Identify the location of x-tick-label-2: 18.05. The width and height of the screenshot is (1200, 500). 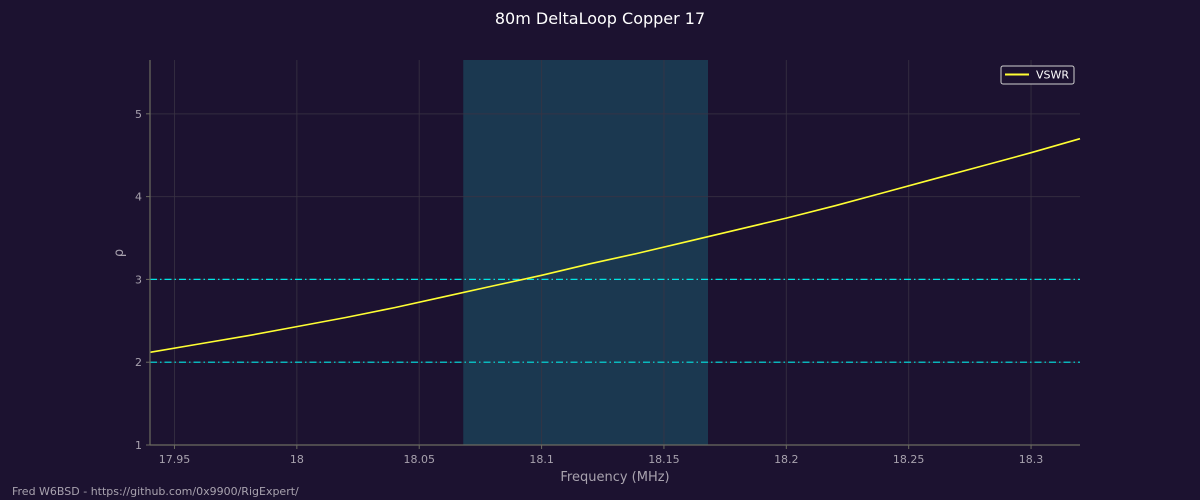
(419, 459).